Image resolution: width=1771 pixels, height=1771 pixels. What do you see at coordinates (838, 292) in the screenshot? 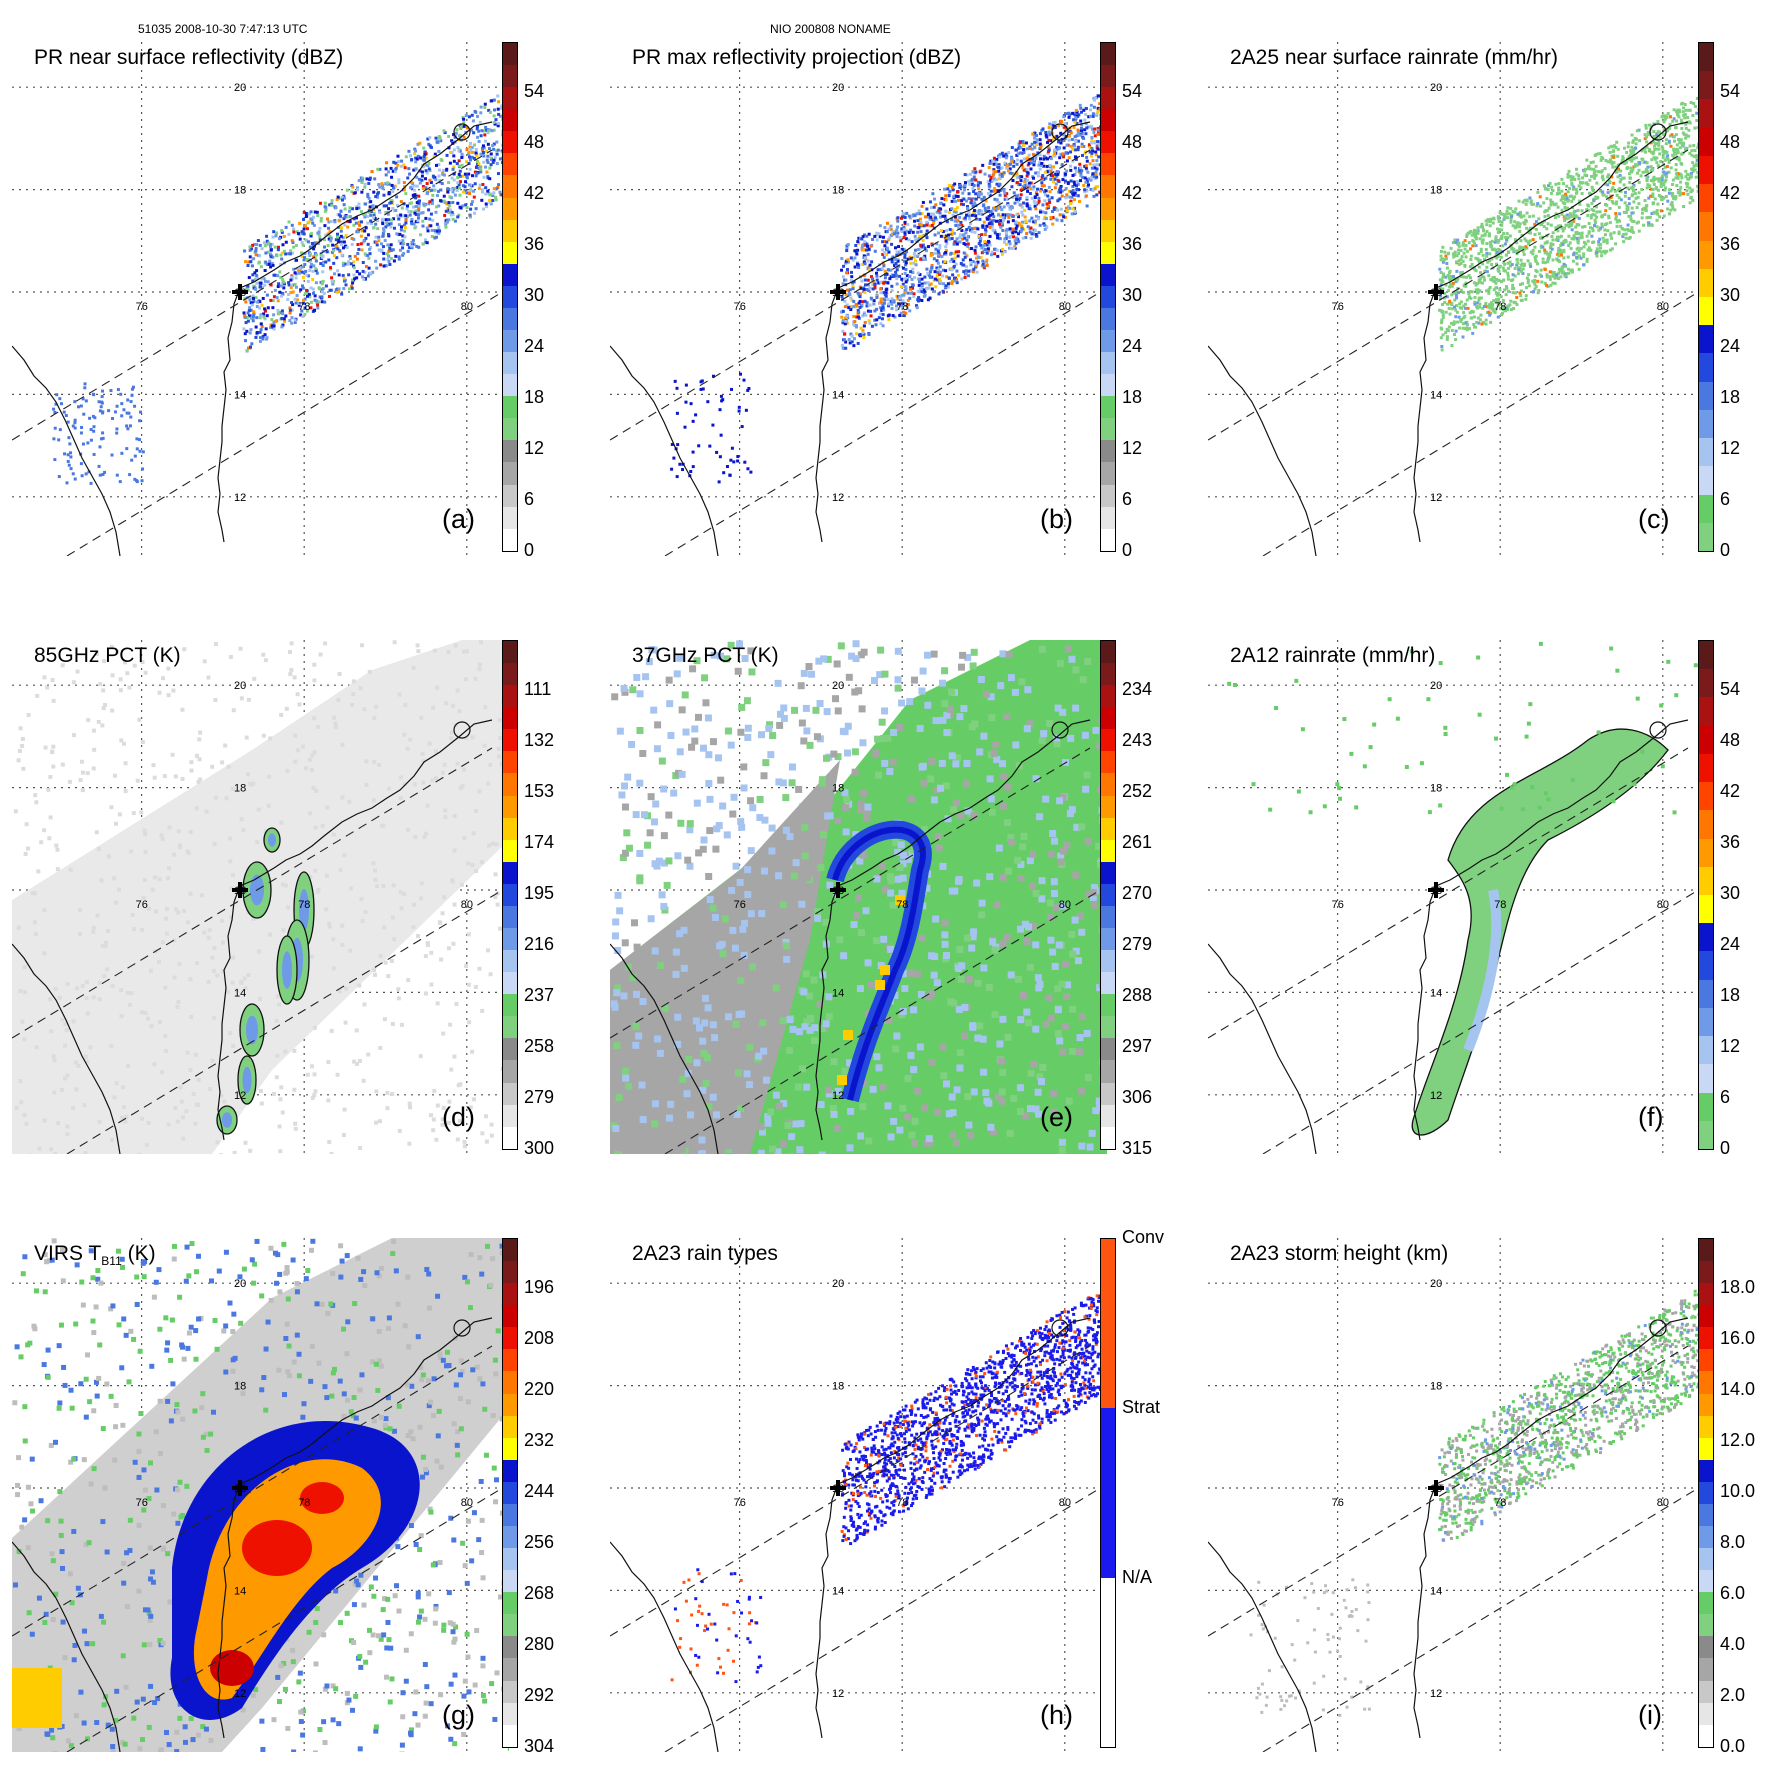
I see `storm-center-cross-icon` at bounding box center [838, 292].